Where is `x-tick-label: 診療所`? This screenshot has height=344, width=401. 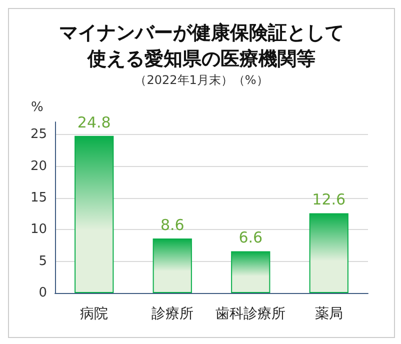 x-tick-label: 診療所 is located at coordinates (172, 314).